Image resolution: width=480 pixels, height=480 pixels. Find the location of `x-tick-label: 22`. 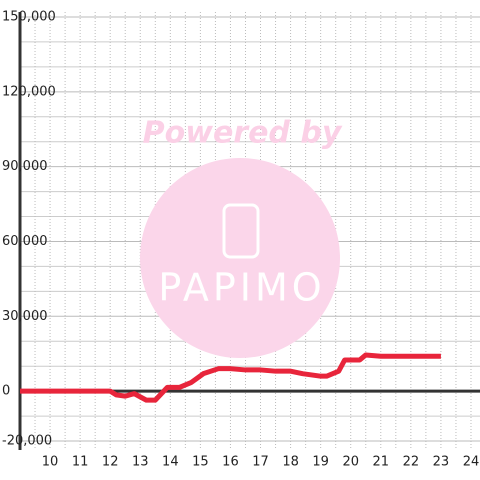

x-tick-label: 22 is located at coordinates (411, 462).